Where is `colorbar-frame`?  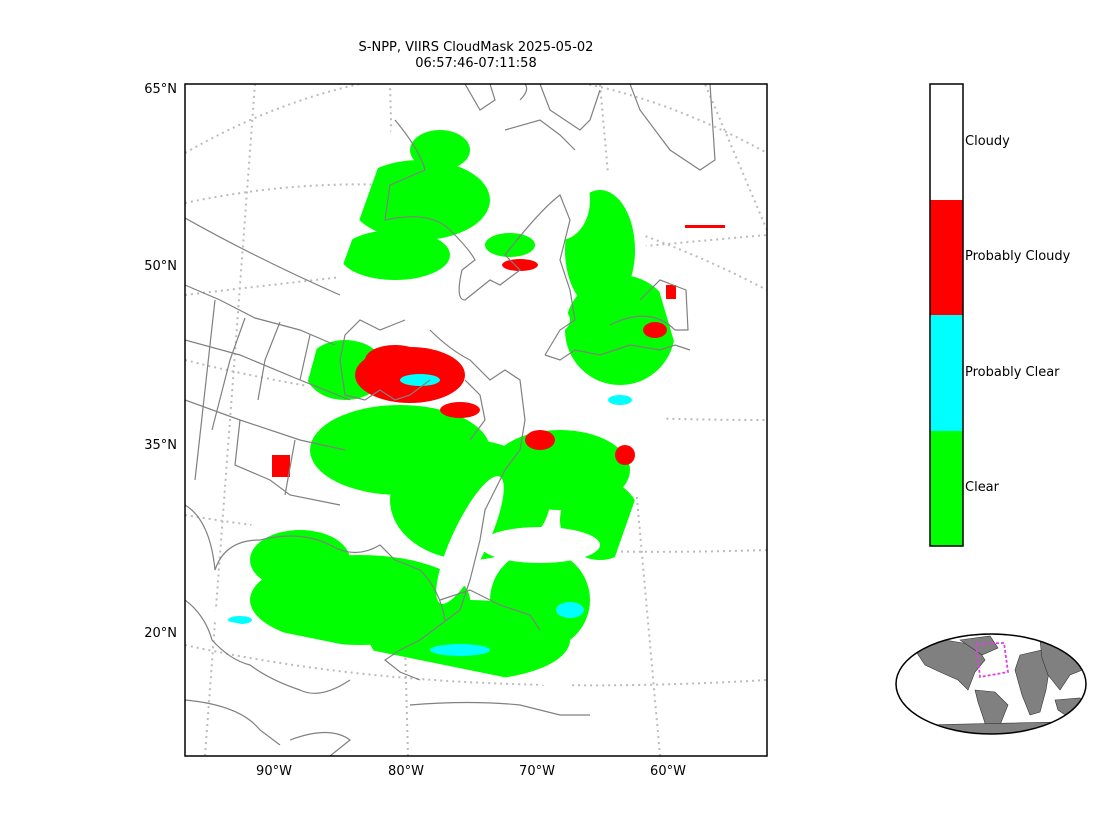 colorbar-frame is located at coordinates (946, 315).